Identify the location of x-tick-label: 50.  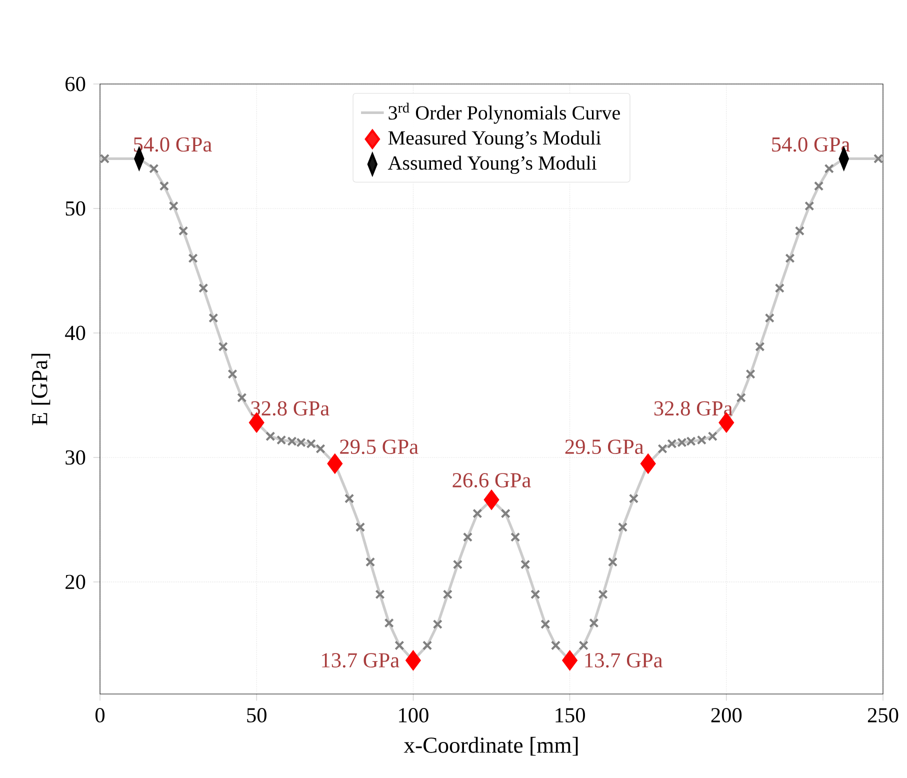
(256, 715).